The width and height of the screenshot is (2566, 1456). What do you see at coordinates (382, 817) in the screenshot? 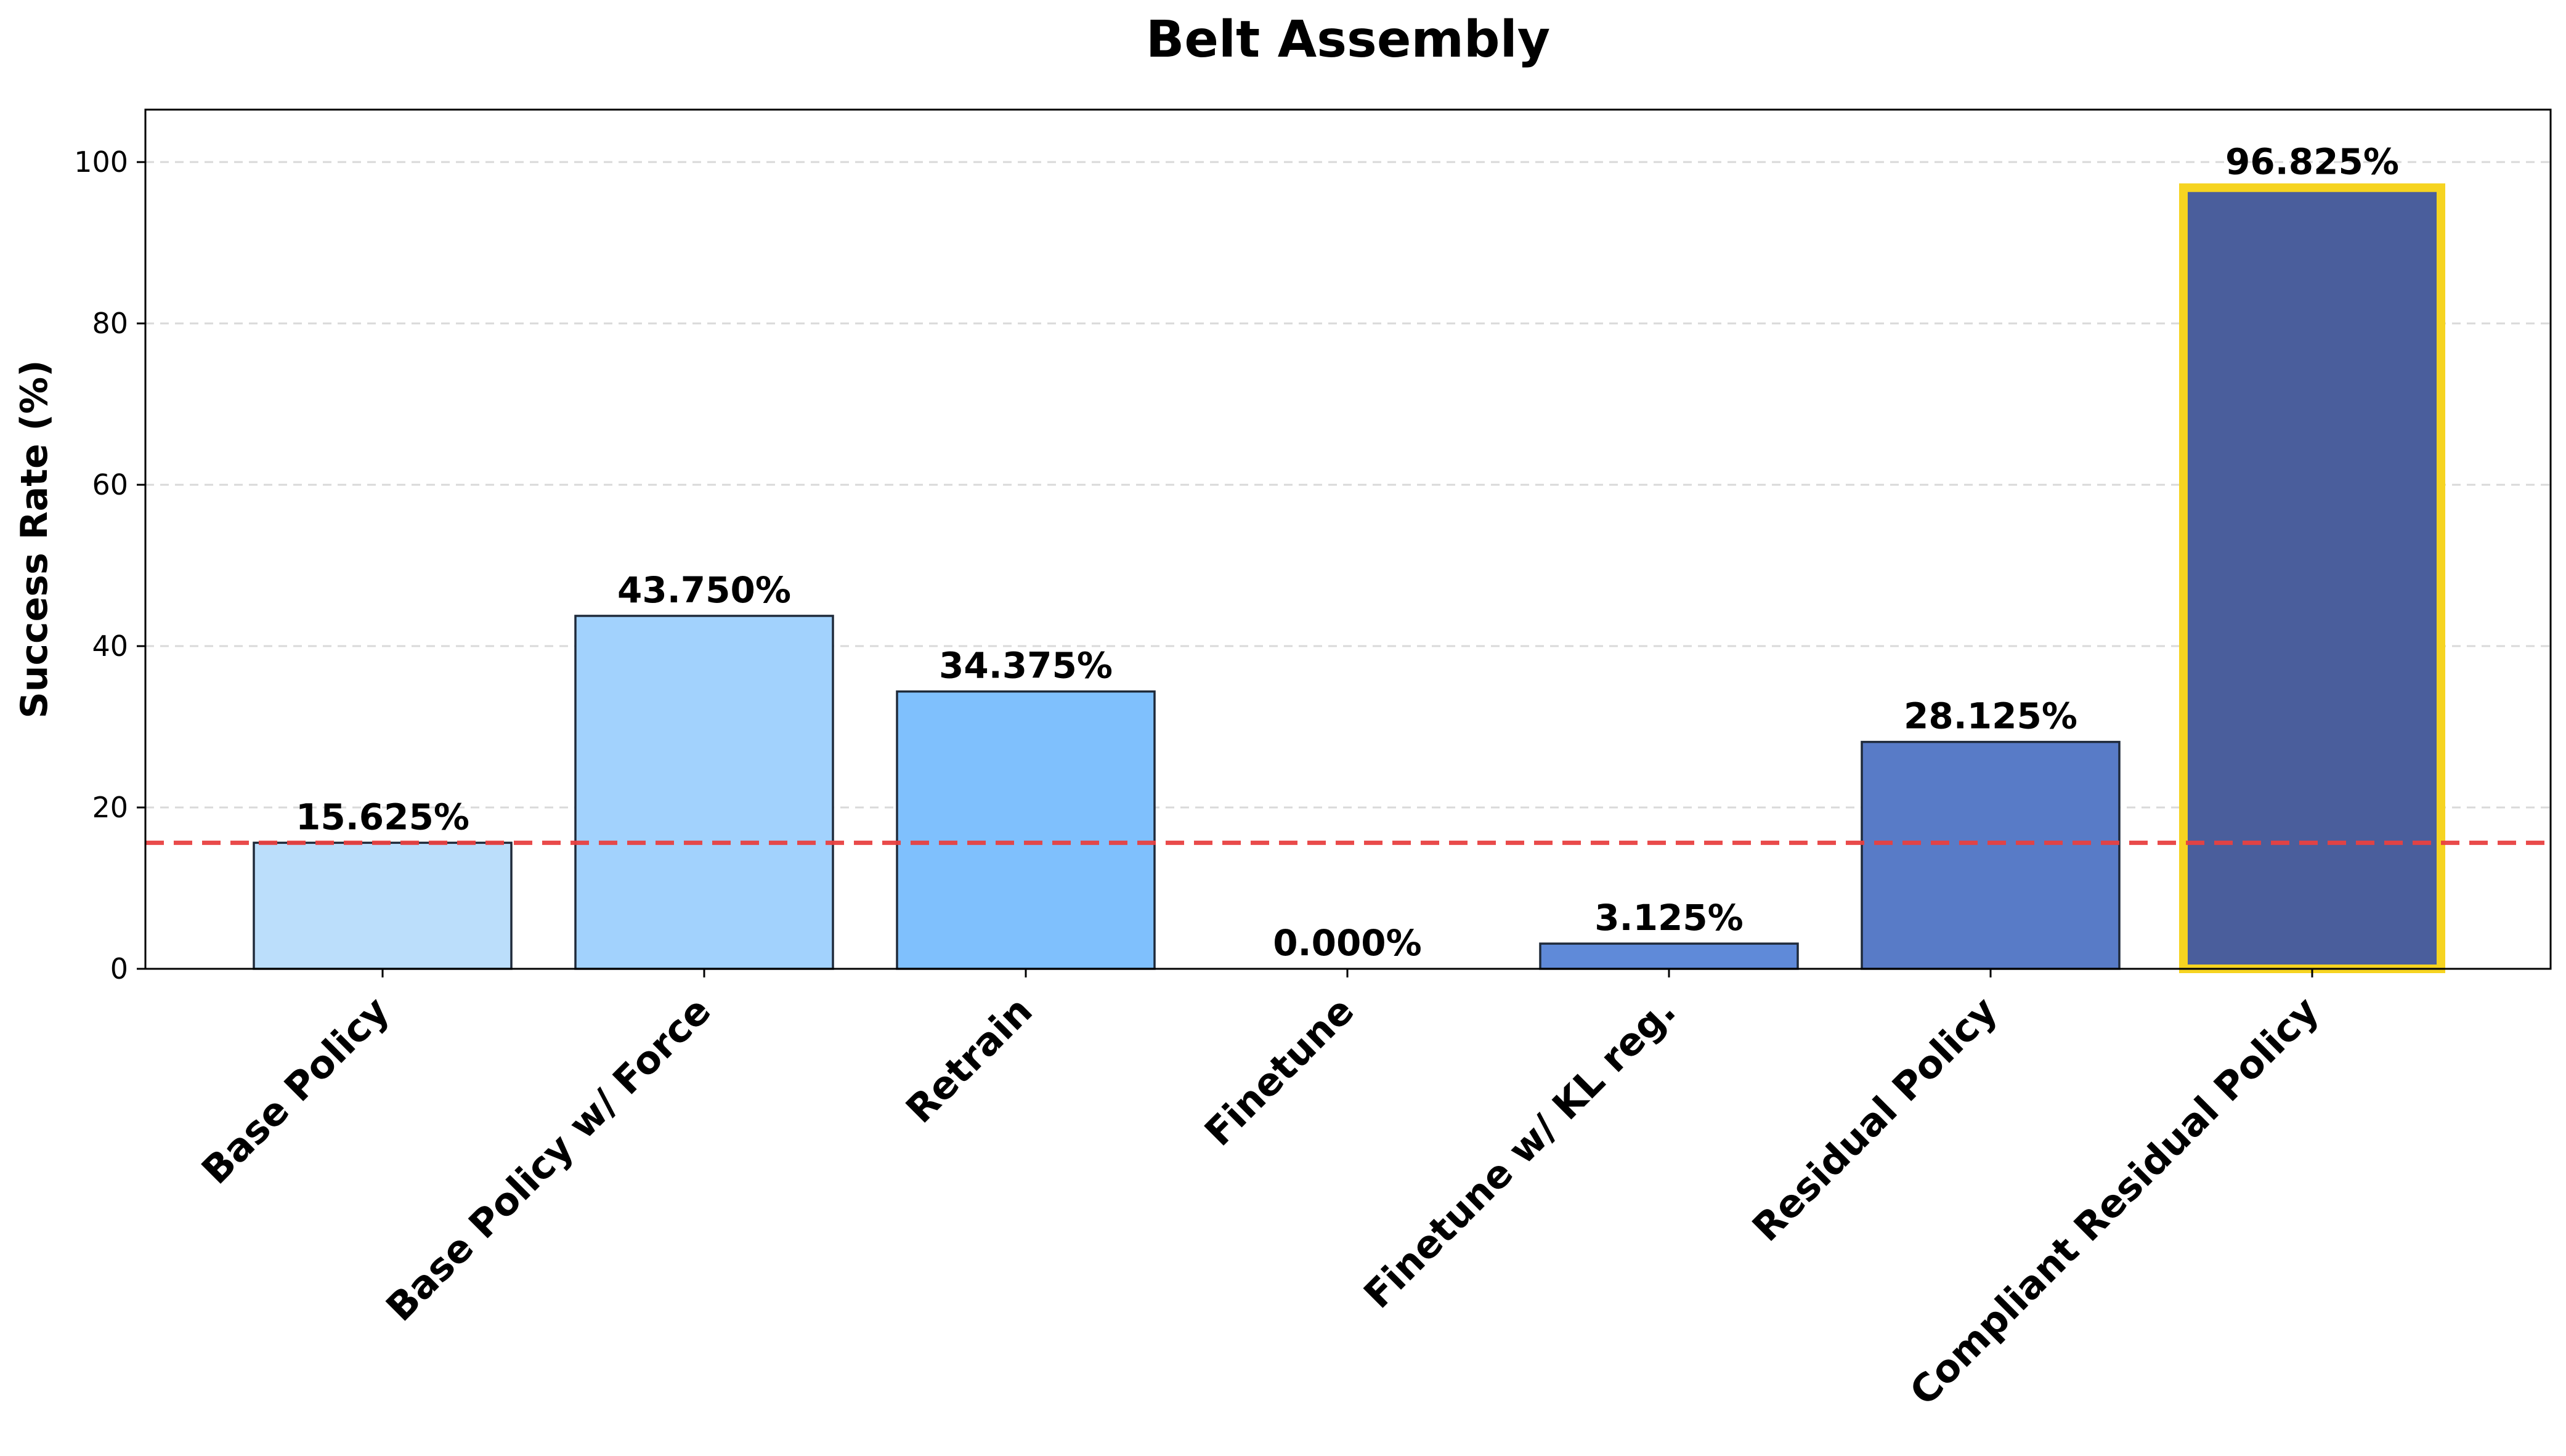
I see `bar-value-label: 15.625%` at bounding box center [382, 817].